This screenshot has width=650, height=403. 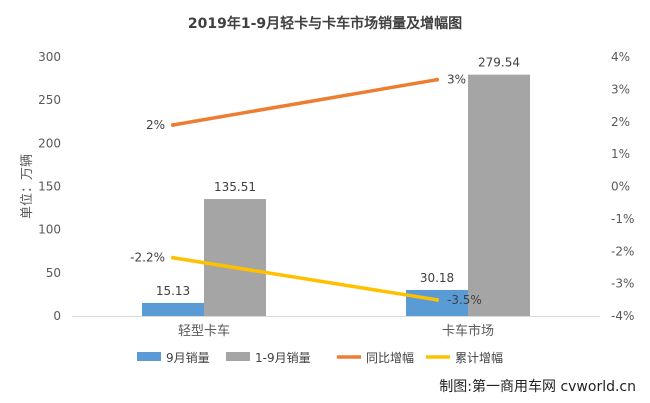 I want to click on bar-value-label: 135.51, so click(x=235, y=187).